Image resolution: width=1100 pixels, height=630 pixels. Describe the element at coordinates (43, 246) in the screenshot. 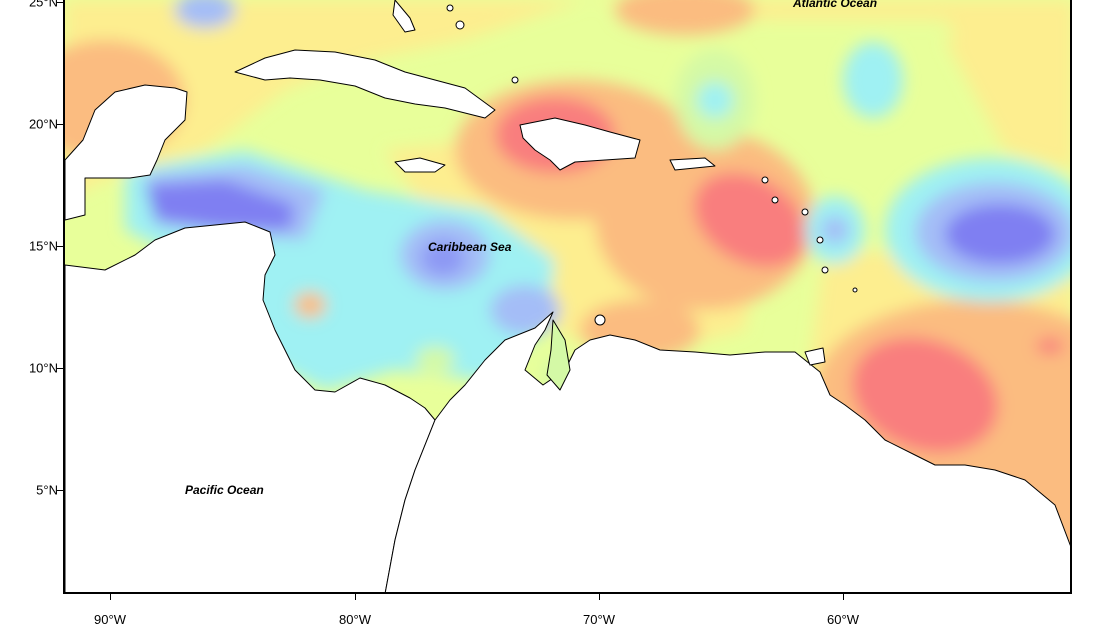

I see `lat-label-15: 15°N` at that location.